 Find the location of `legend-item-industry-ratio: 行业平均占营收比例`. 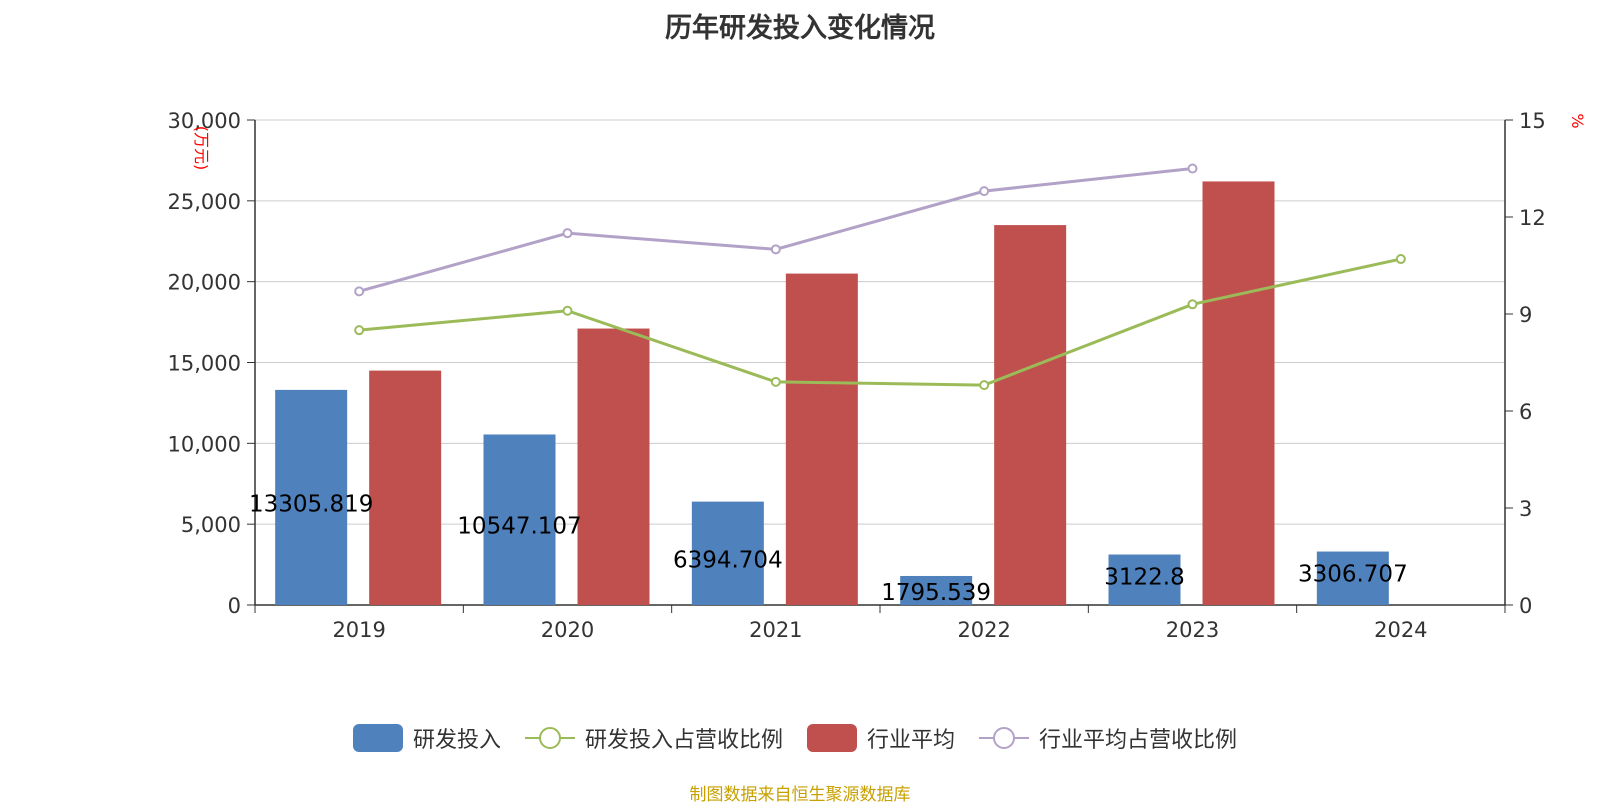

legend-item-industry-ratio: 行业平均占营收比例 is located at coordinates (1108, 738).